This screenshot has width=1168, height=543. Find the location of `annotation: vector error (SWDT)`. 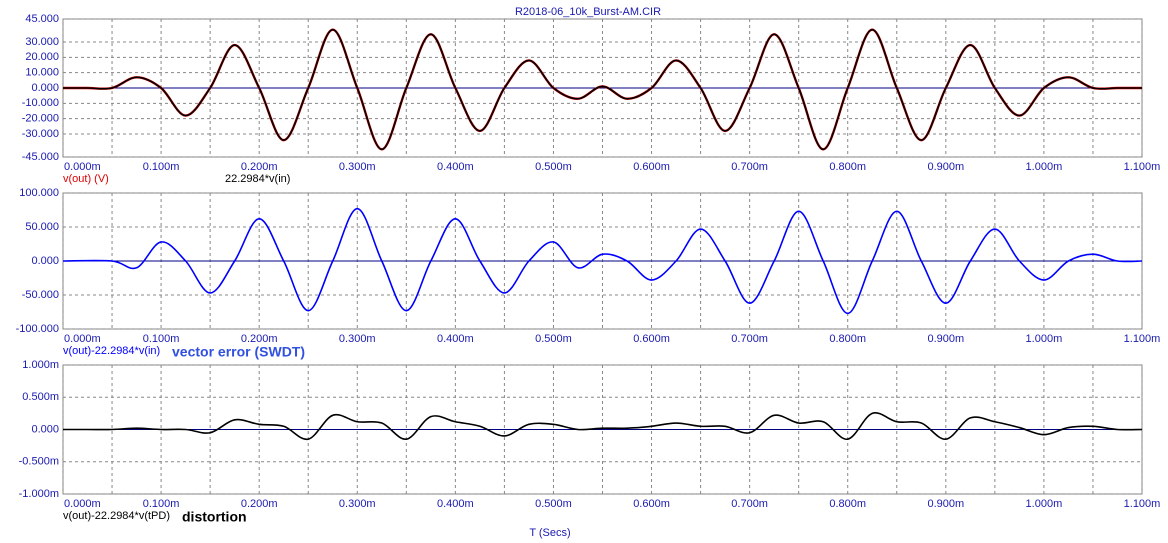

annotation: vector error (SWDT) is located at coordinates (238, 352).